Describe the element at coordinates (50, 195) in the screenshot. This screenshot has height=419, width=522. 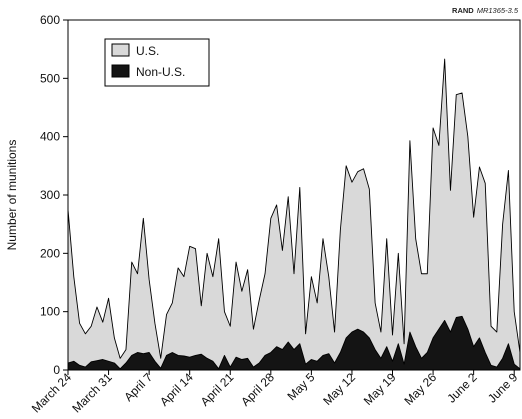
I see `y-tick-label: 300` at that location.